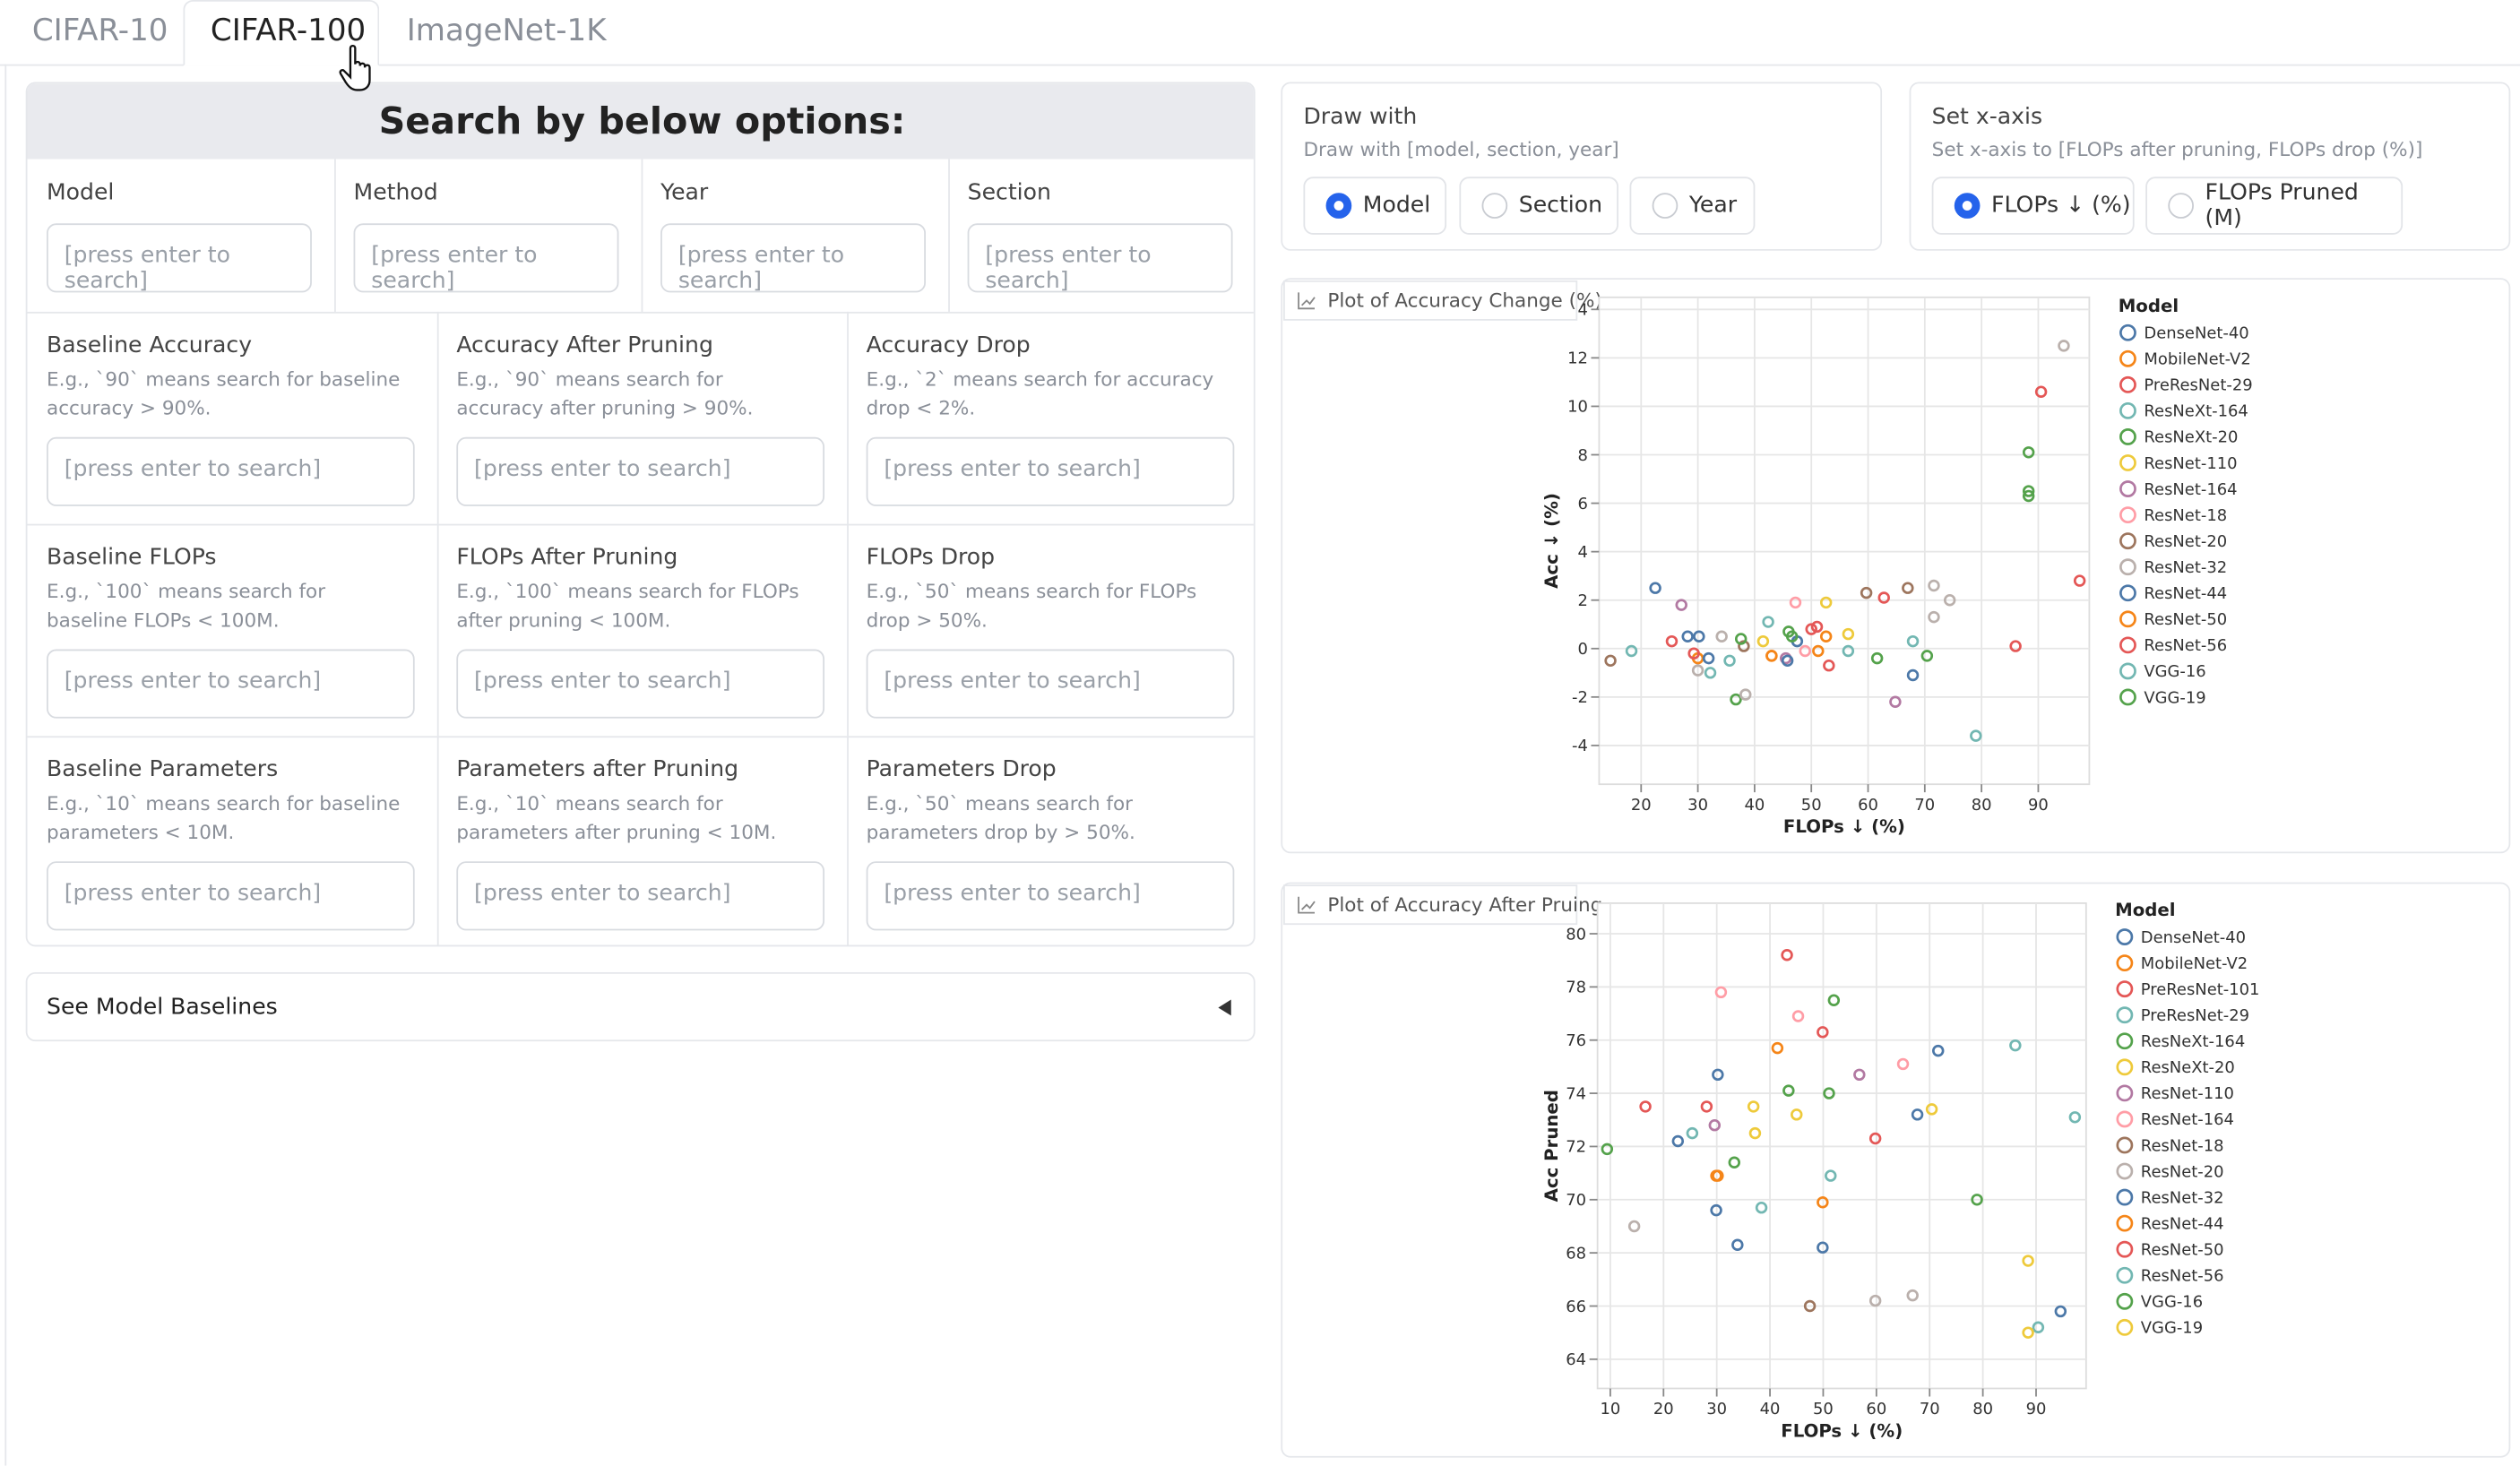 The image size is (2520, 1466). I want to click on legend-label: ResNet-110, so click(2187, 1094).